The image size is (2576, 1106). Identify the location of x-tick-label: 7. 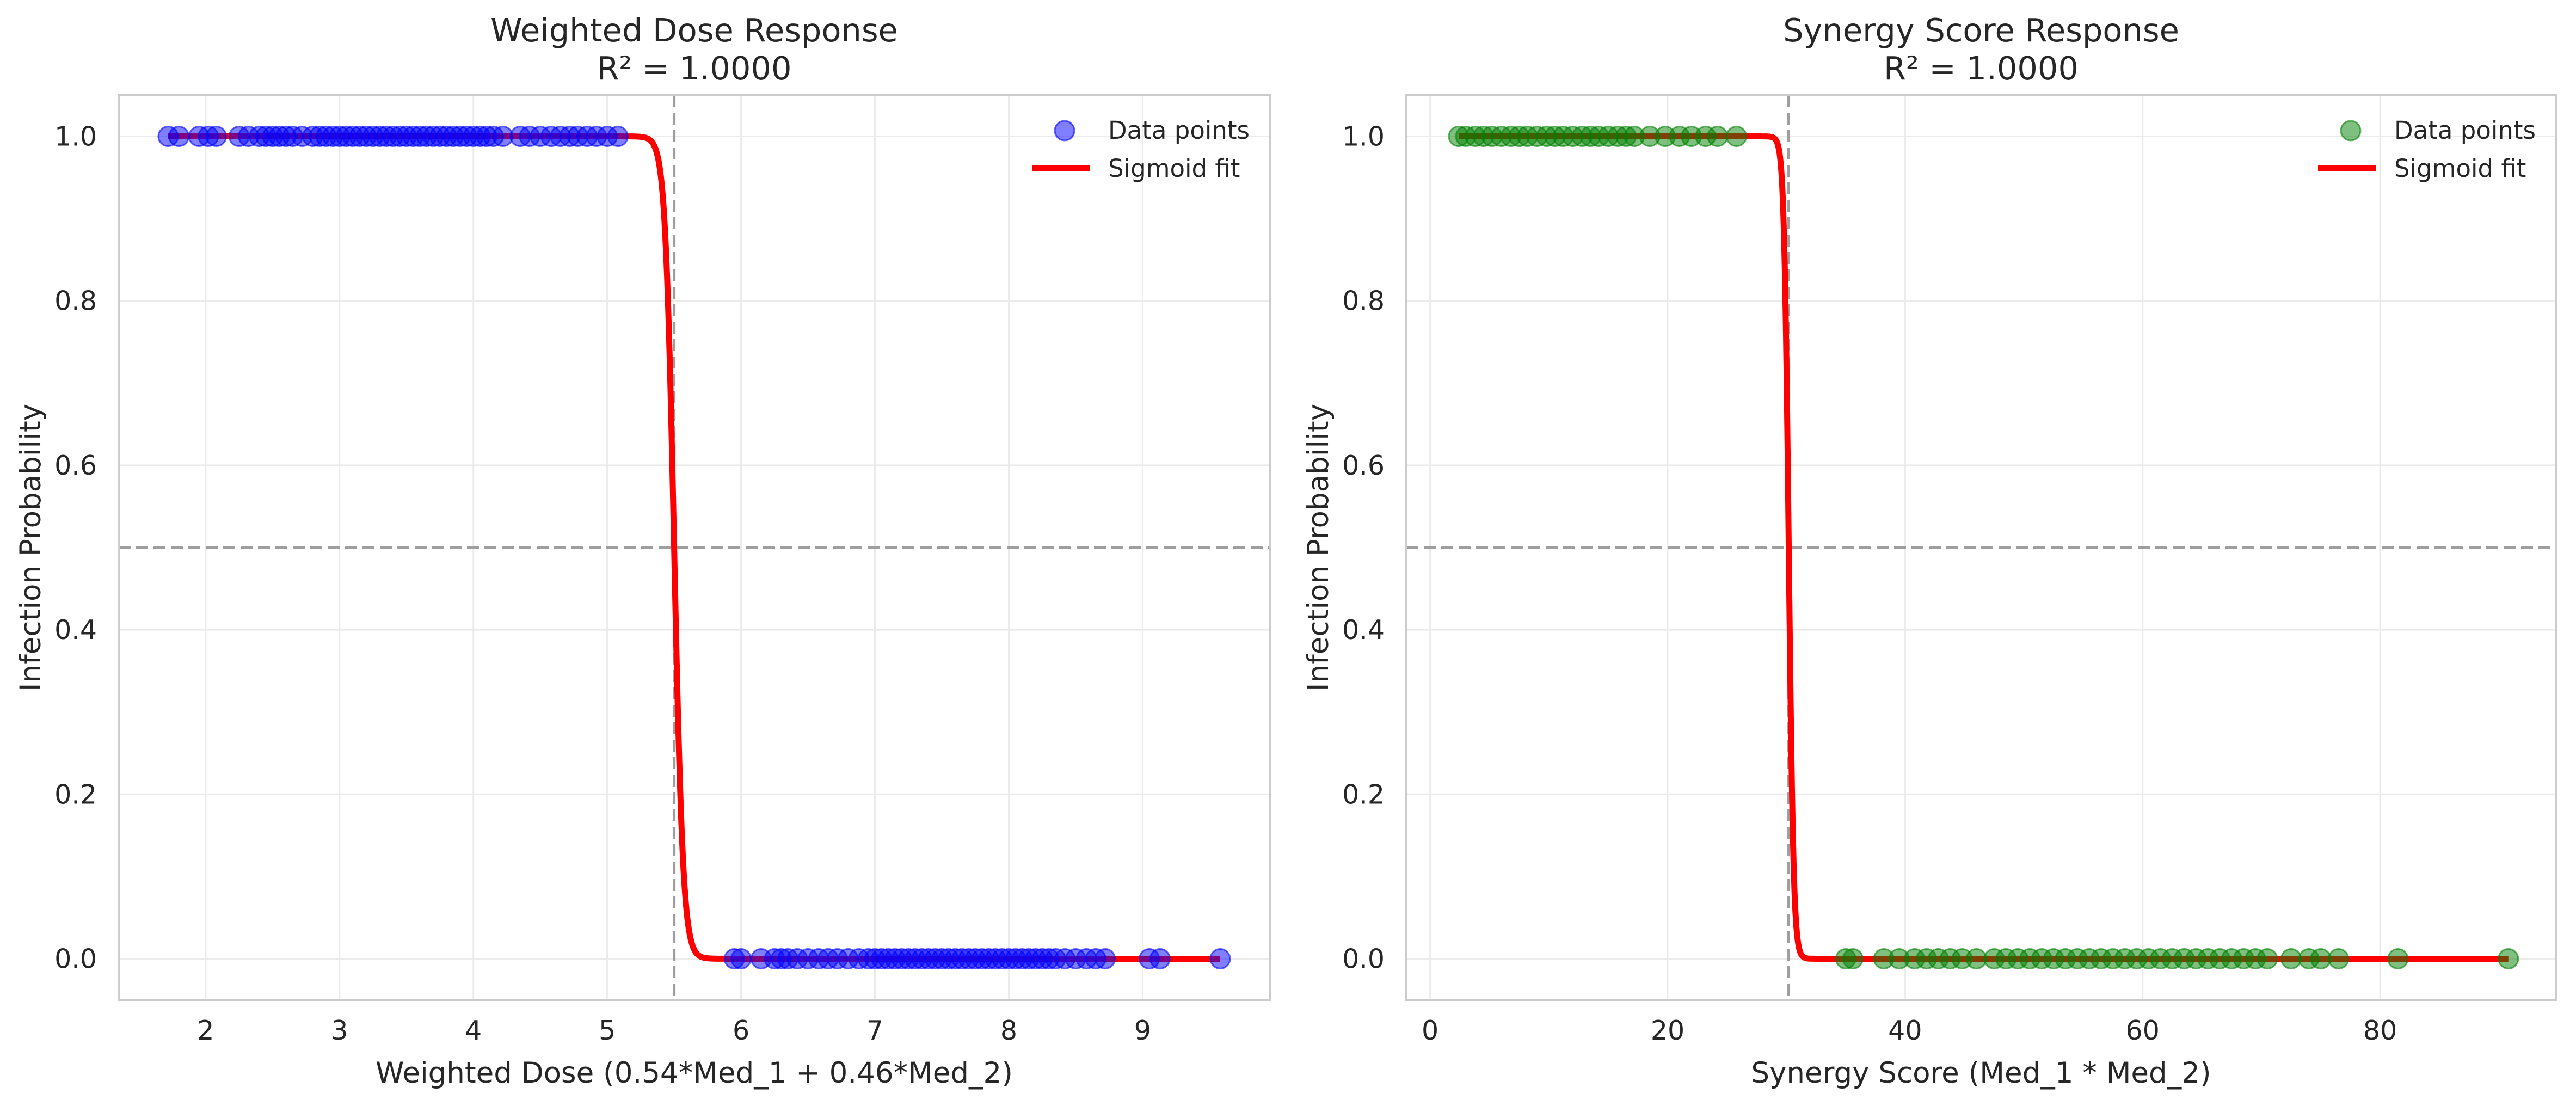
(874, 1031).